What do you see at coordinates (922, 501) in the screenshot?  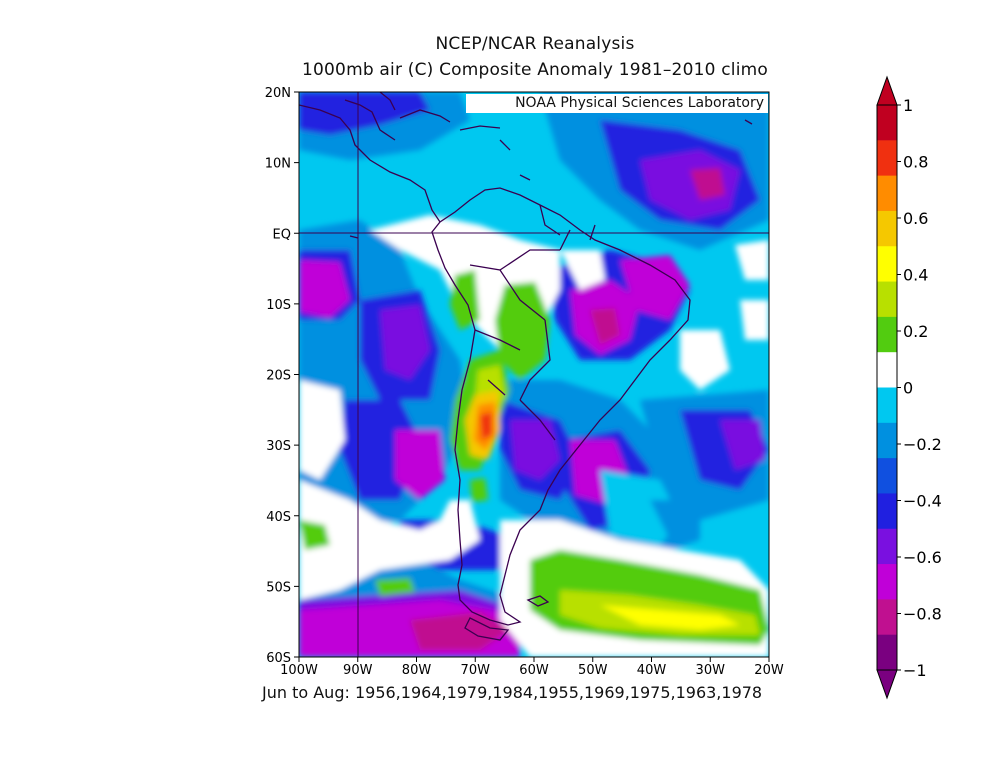 I see `colorbar-label: −0.4` at bounding box center [922, 501].